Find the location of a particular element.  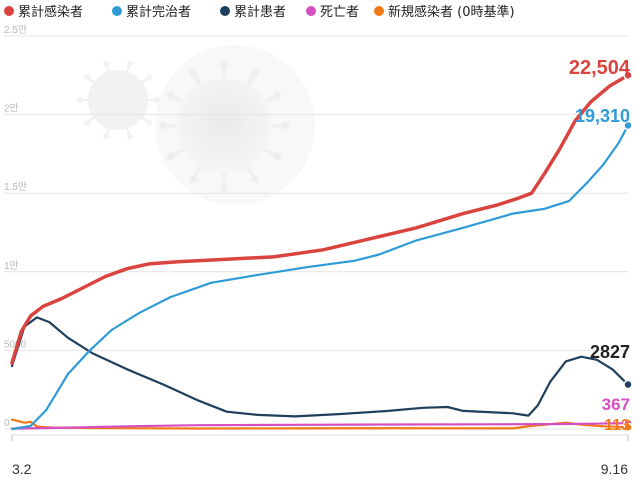

legend-label: 死亡者 is located at coordinates (339, 12).